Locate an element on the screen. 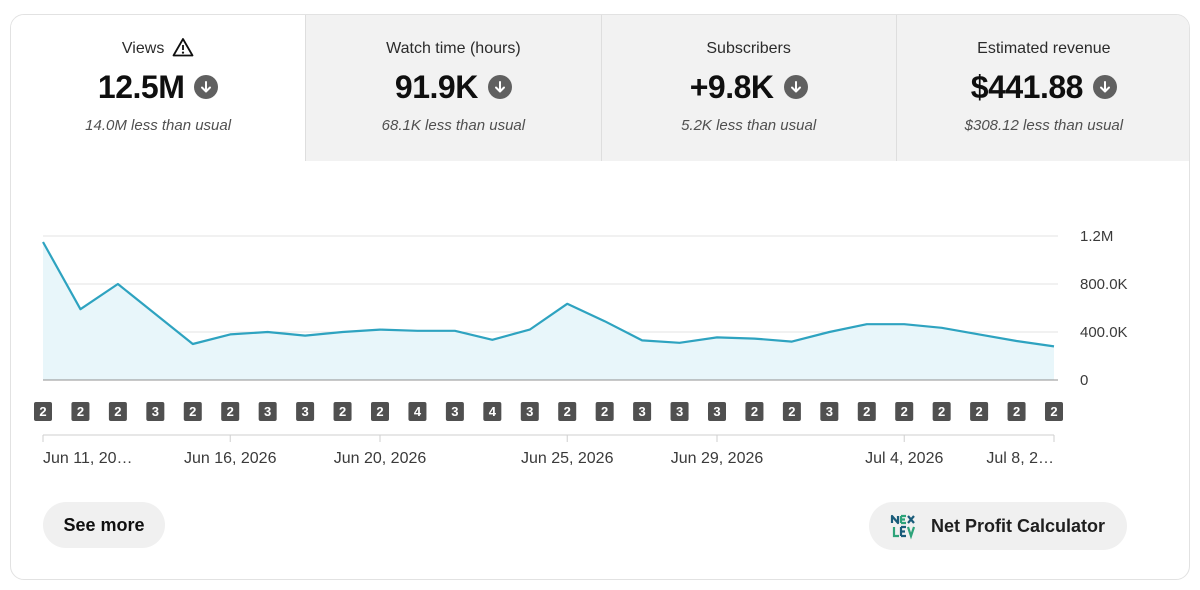  y-tick-label: 800.0K is located at coordinates (1104, 284).